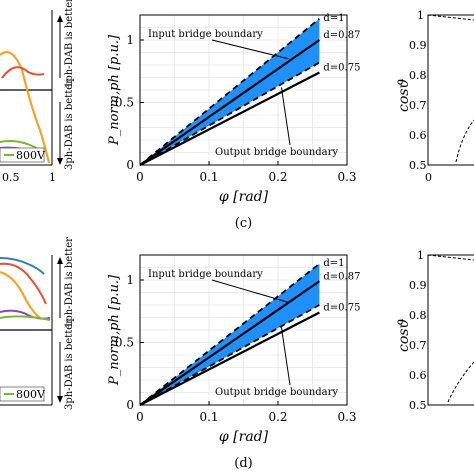  I want to click on right-ylabel-top: cosϑ, so click(404, 95).